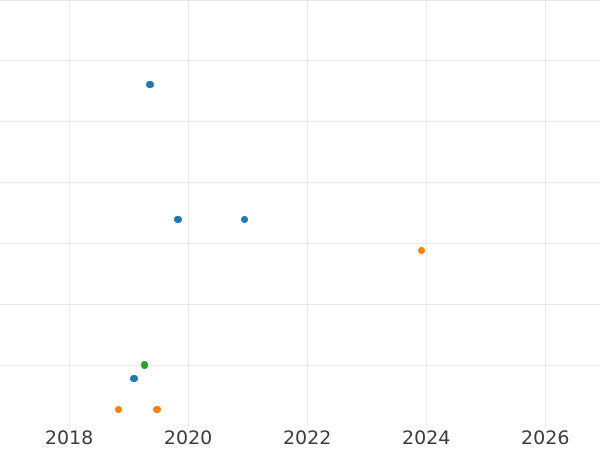  What do you see at coordinates (69, 438) in the screenshot?
I see `x-tick-label: 2018` at bounding box center [69, 438].